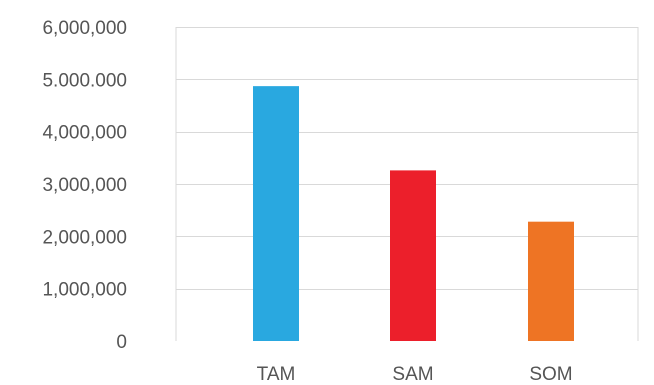 This screenshot has height=385, width=654. Describe the element at coordinates (84, 80) in the screenshot. I see `y-tick-label: 5.000.000` at that location.